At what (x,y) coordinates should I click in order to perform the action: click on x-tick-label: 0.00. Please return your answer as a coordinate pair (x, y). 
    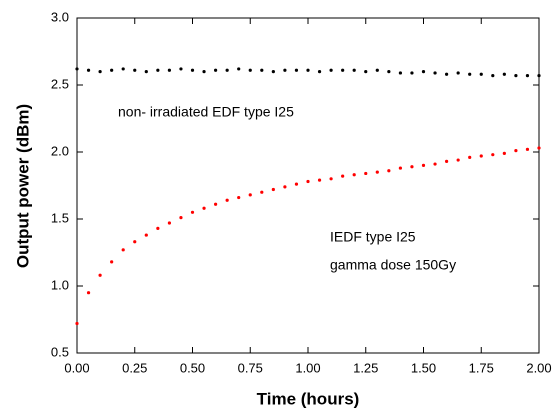
    Looking at the image, I should click on (76, 367).